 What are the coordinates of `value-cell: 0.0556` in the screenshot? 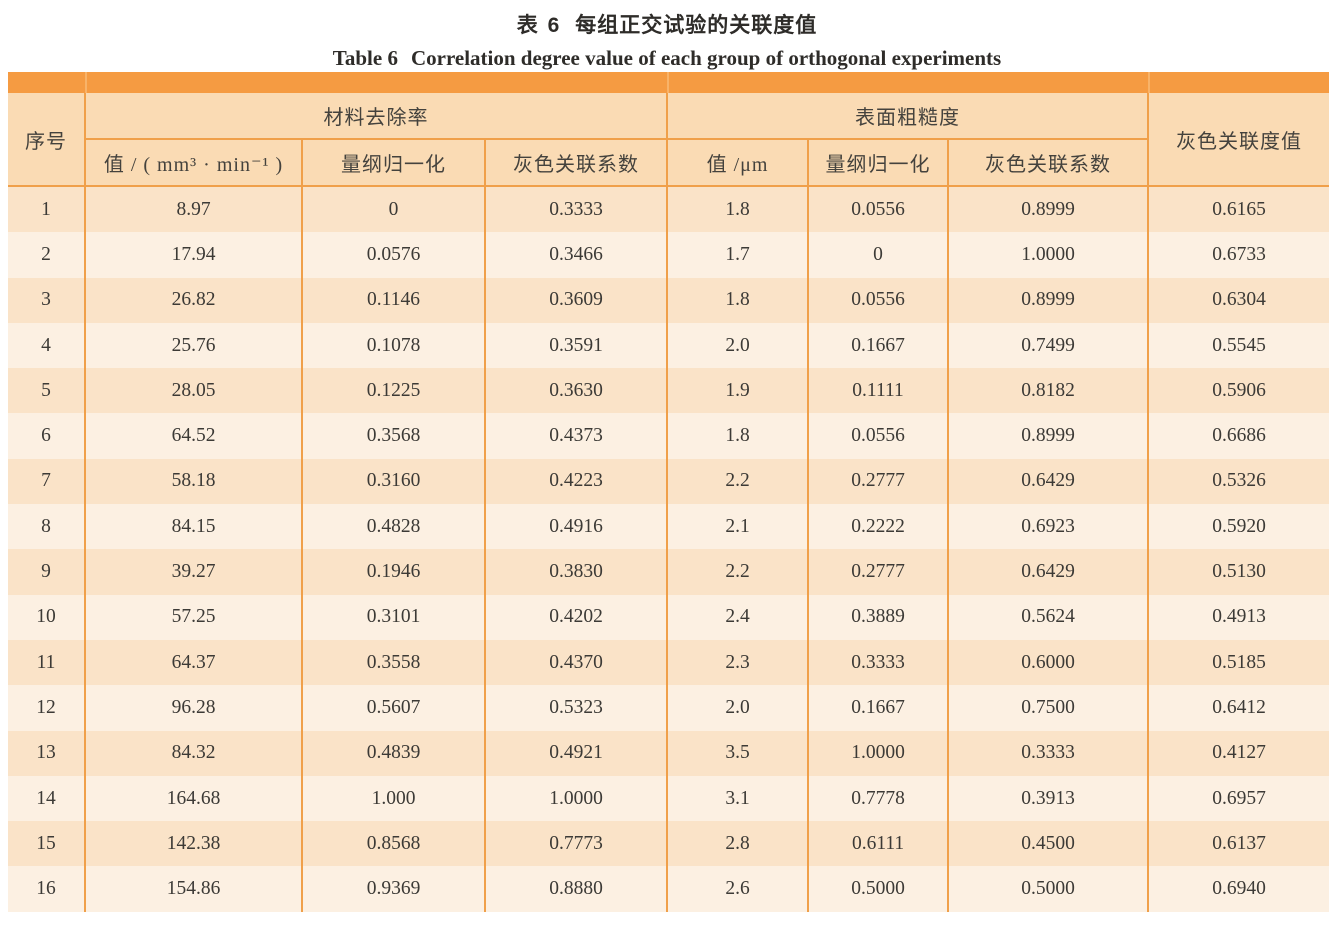 It's located at (878, 300).